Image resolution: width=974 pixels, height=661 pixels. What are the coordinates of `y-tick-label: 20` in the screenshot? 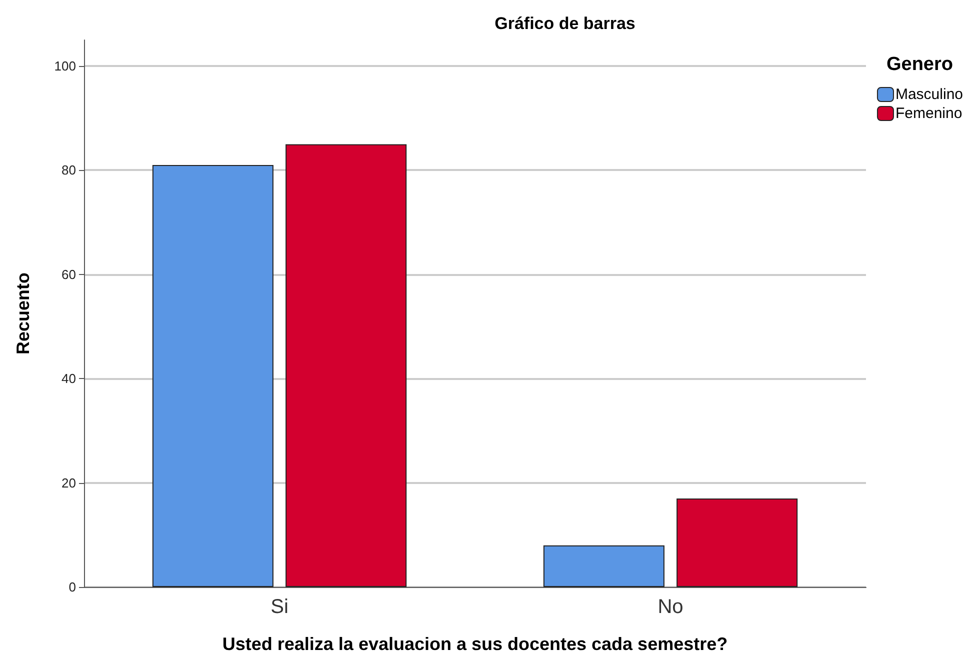 It's located at (69, 482).